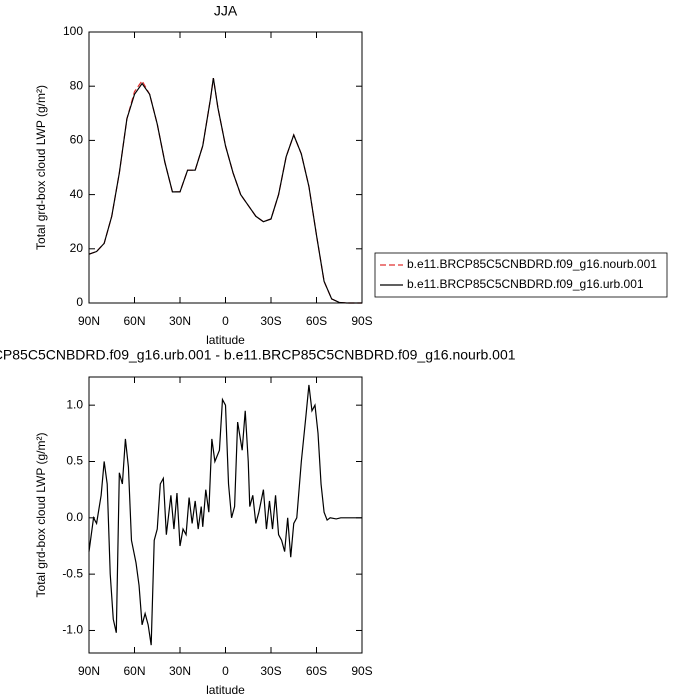 The height and width of the screenshot is (700, 700). I want to click on chart-title: JJA, so click(226, 11).